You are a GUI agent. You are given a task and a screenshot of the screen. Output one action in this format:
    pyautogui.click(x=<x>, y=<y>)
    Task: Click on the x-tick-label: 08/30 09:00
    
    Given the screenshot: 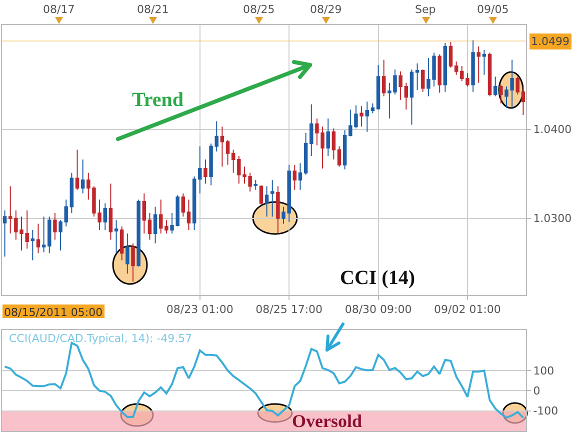 What is the action you would take?
    pyautogui.click(x=378, y=309)
    